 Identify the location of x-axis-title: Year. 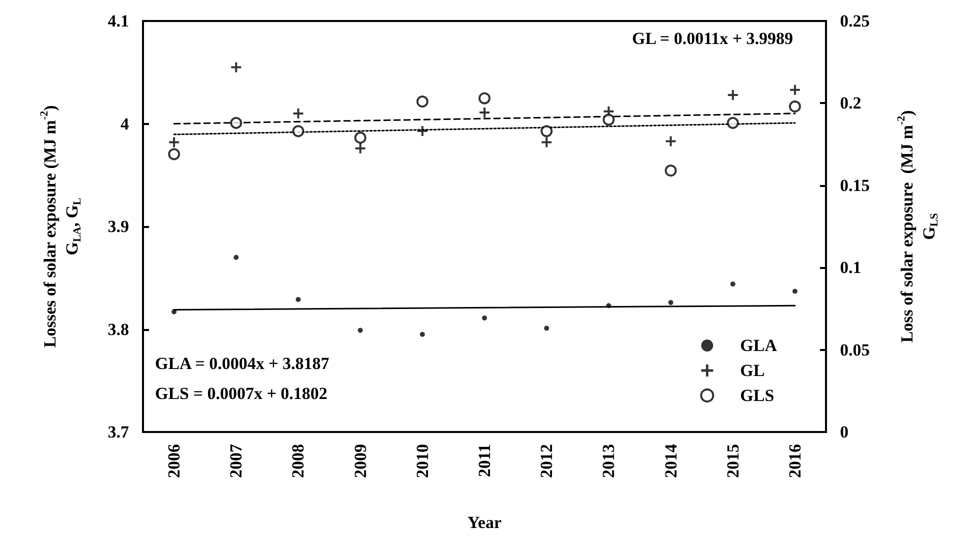
(485, 522).